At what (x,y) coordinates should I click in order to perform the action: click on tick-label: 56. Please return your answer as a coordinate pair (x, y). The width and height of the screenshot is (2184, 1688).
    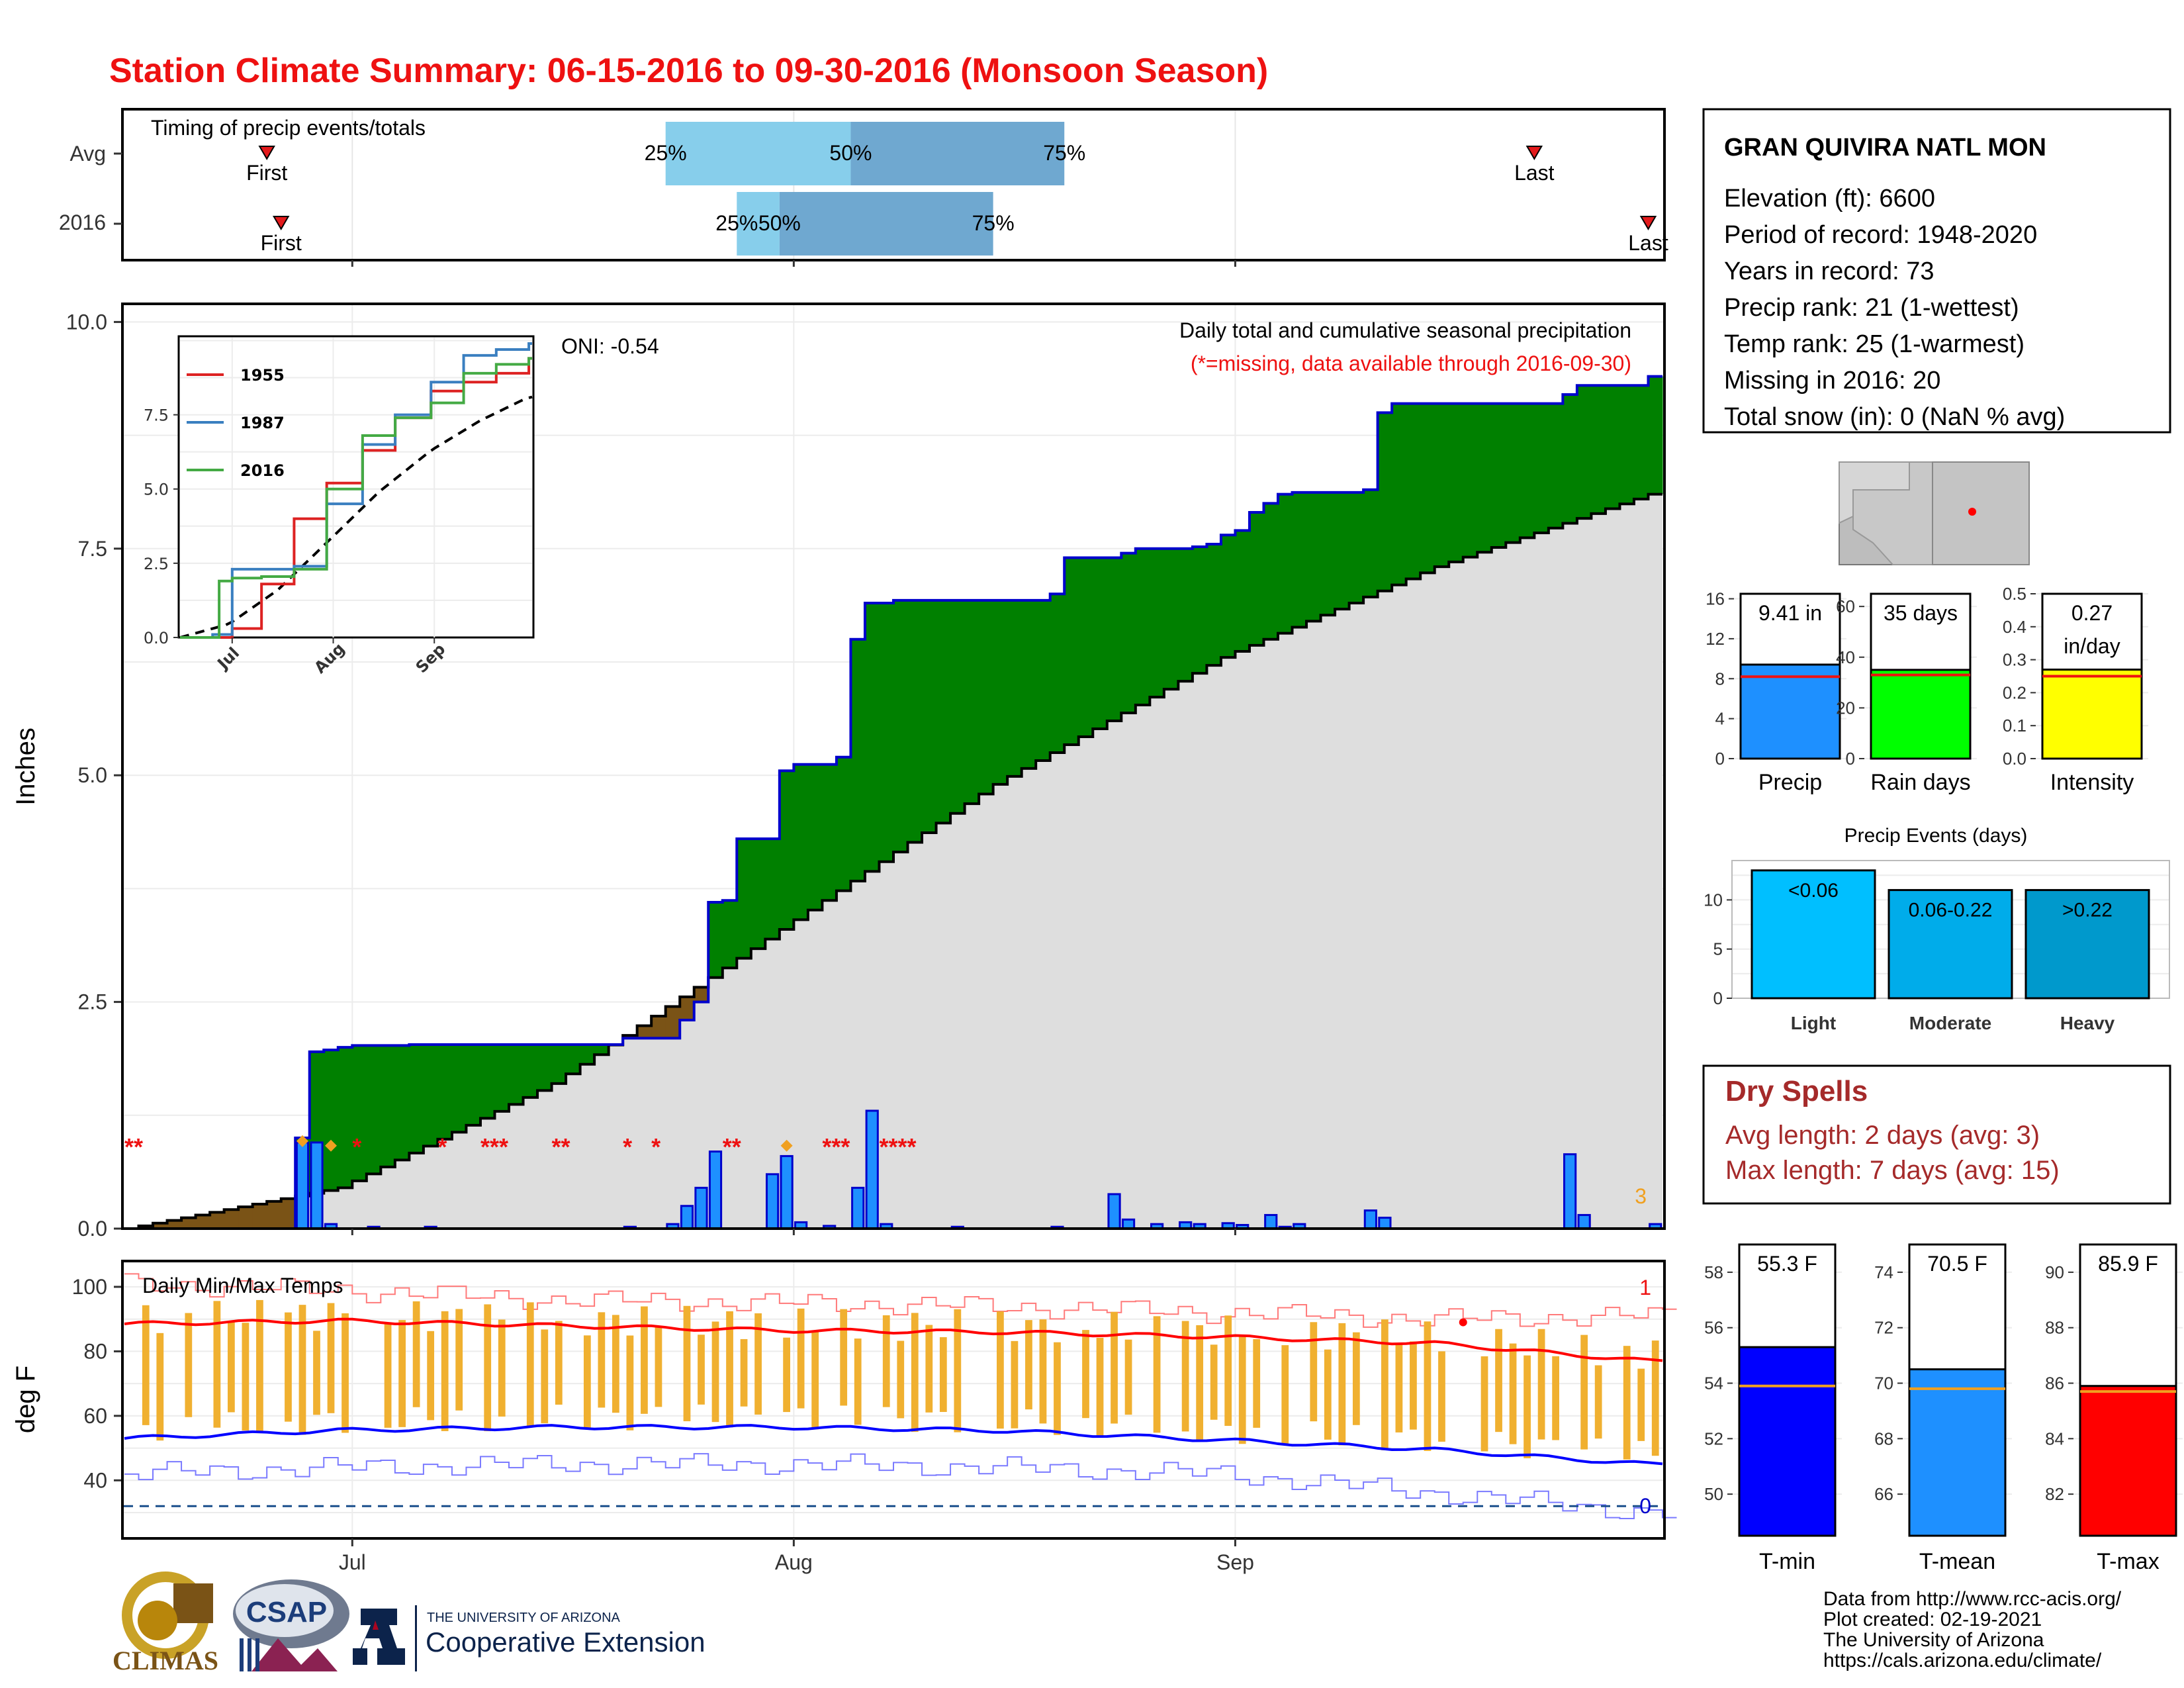
    Looking at the image, I should click on (1713, 1328).